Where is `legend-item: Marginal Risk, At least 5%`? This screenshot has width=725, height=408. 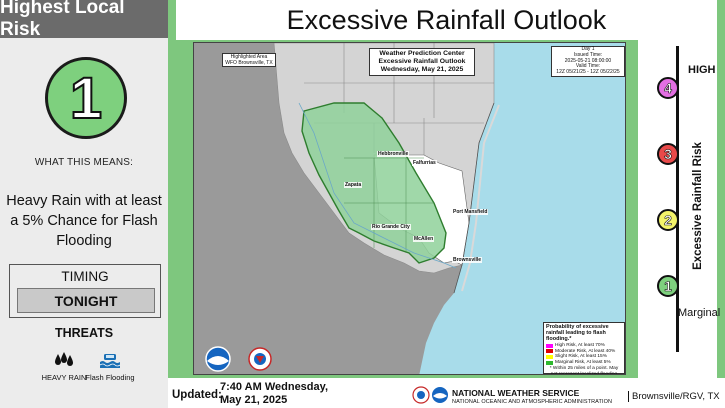 legend-item: Marginal Risk, At least 5% is located at coordinates (584, 363).